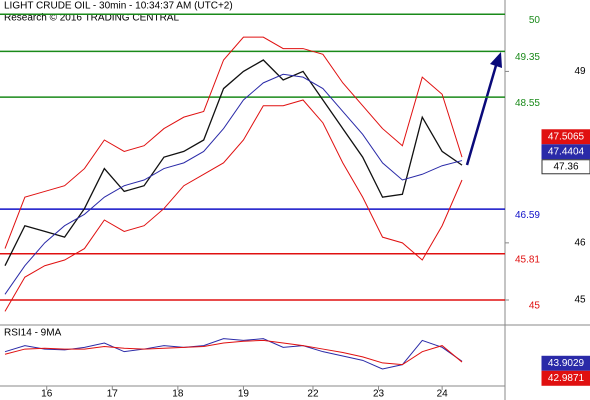 Image resolution: width=590 pixels, height=400 pixels. What do you see at coordinates (527, 57) in the screenshot?
I see `level-label: 49.35` at bounding box center [527, 57].